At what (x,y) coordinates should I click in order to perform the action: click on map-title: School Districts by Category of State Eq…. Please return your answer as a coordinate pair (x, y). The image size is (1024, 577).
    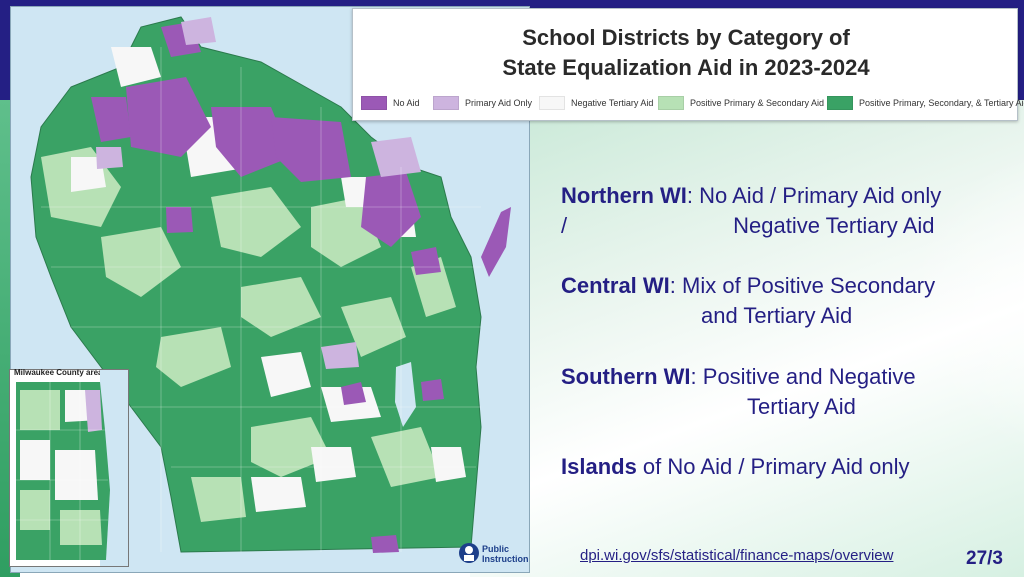
    Looking at the image, I should click on (686, 52).